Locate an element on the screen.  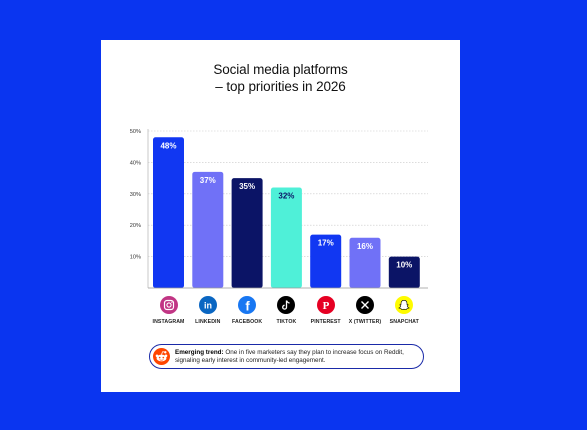
facebook-icon: f is located at coordinates (247, 305).